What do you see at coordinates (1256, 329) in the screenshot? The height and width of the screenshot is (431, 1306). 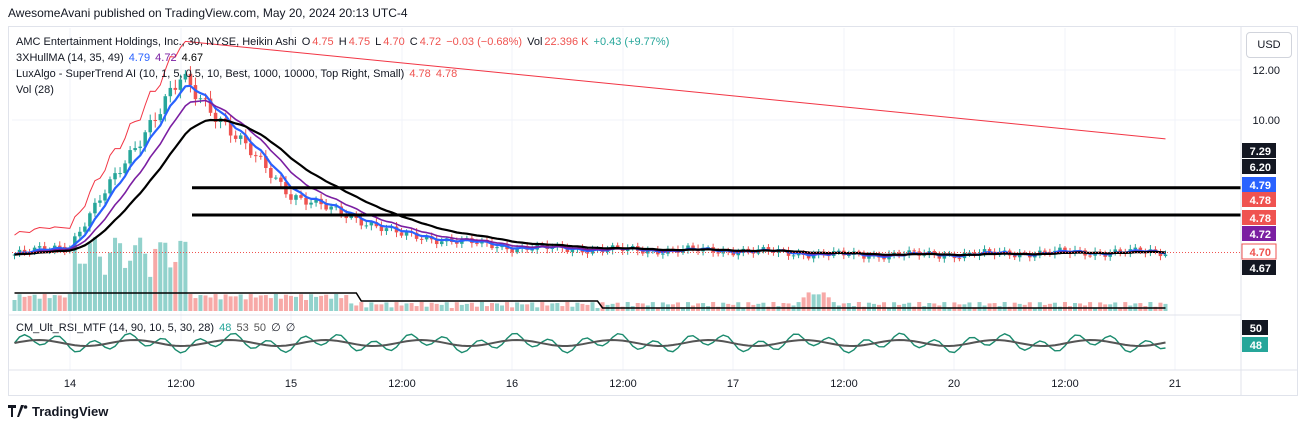 I see `rsi-badge-label: 50` at bounding box center [1256, 329].